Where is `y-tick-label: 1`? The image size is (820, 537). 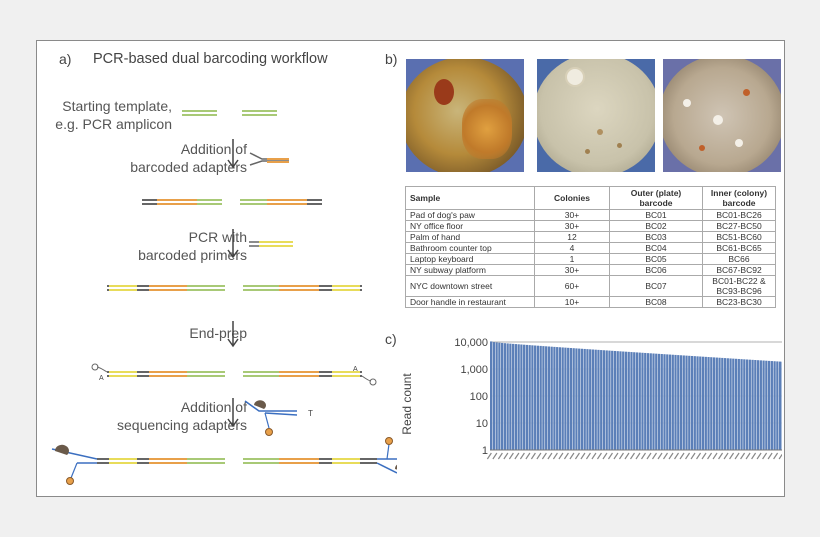 y-tick-label: 1 is located at coordinates (485, 451).